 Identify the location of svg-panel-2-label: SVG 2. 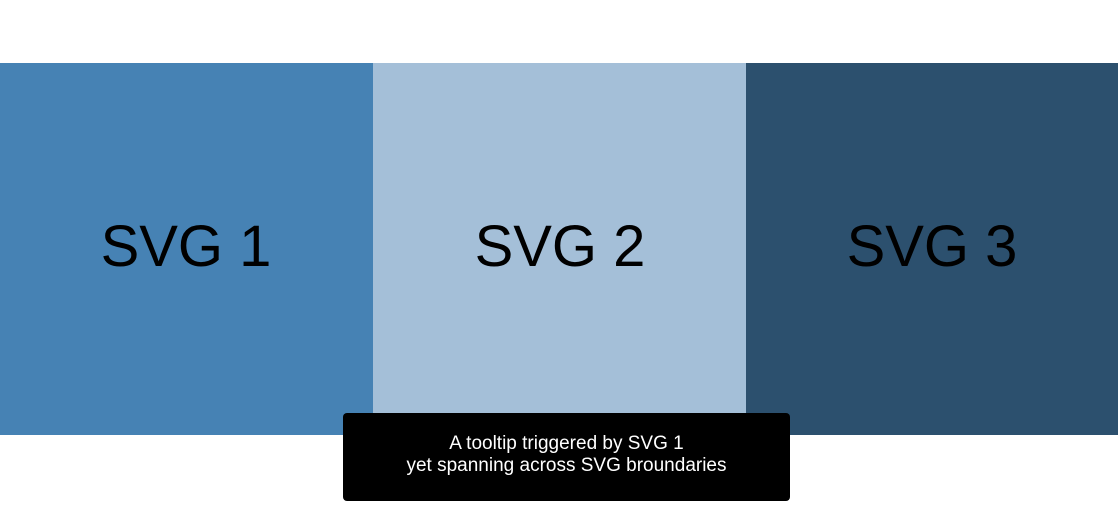
(560, 246).